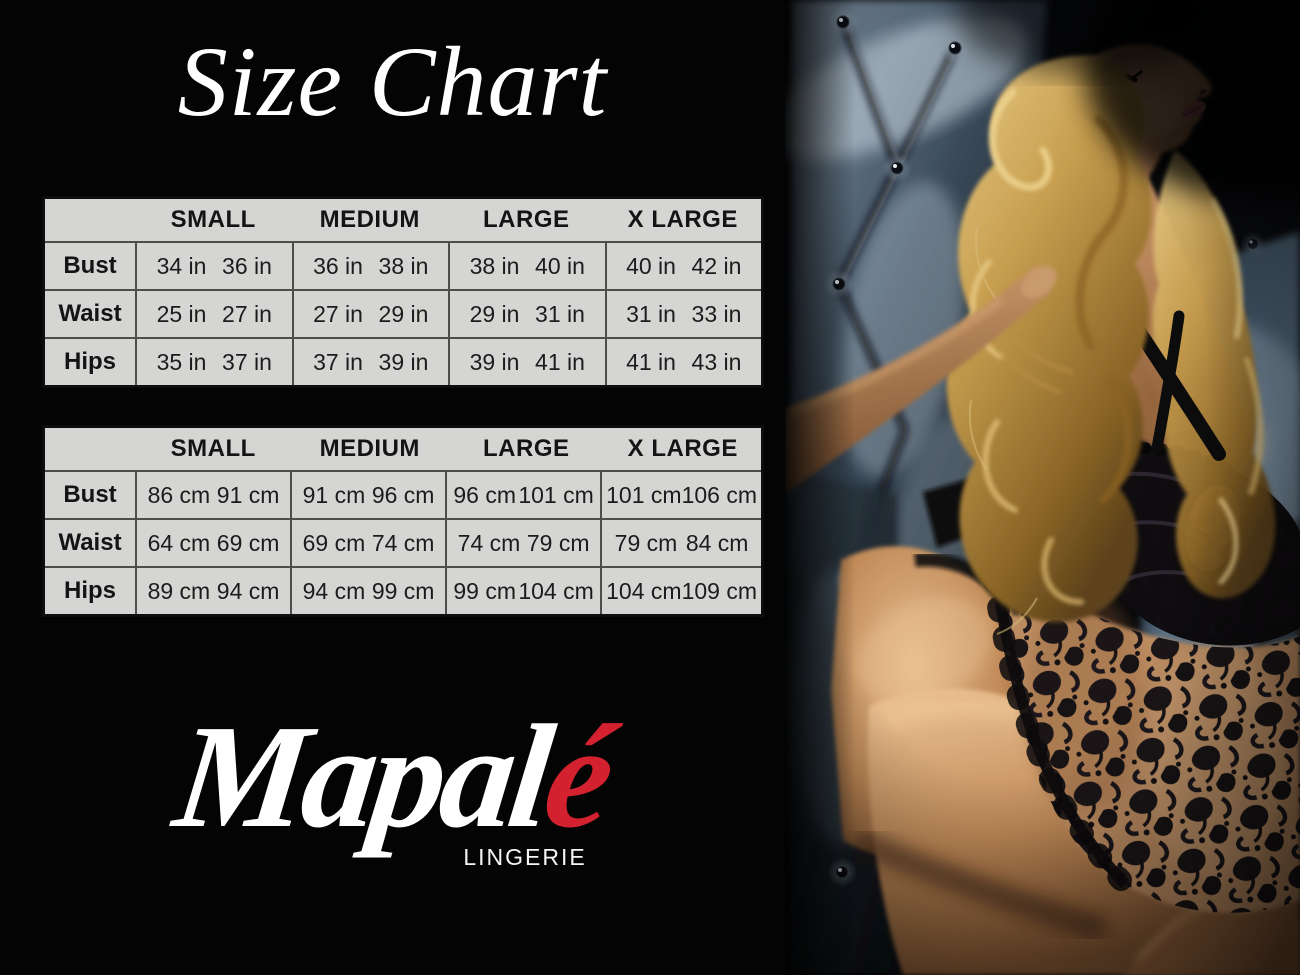 This screenshot has width=1300, height=975. I want to click on bust-in-medium: 36 in 38 in, so click(370, 266).